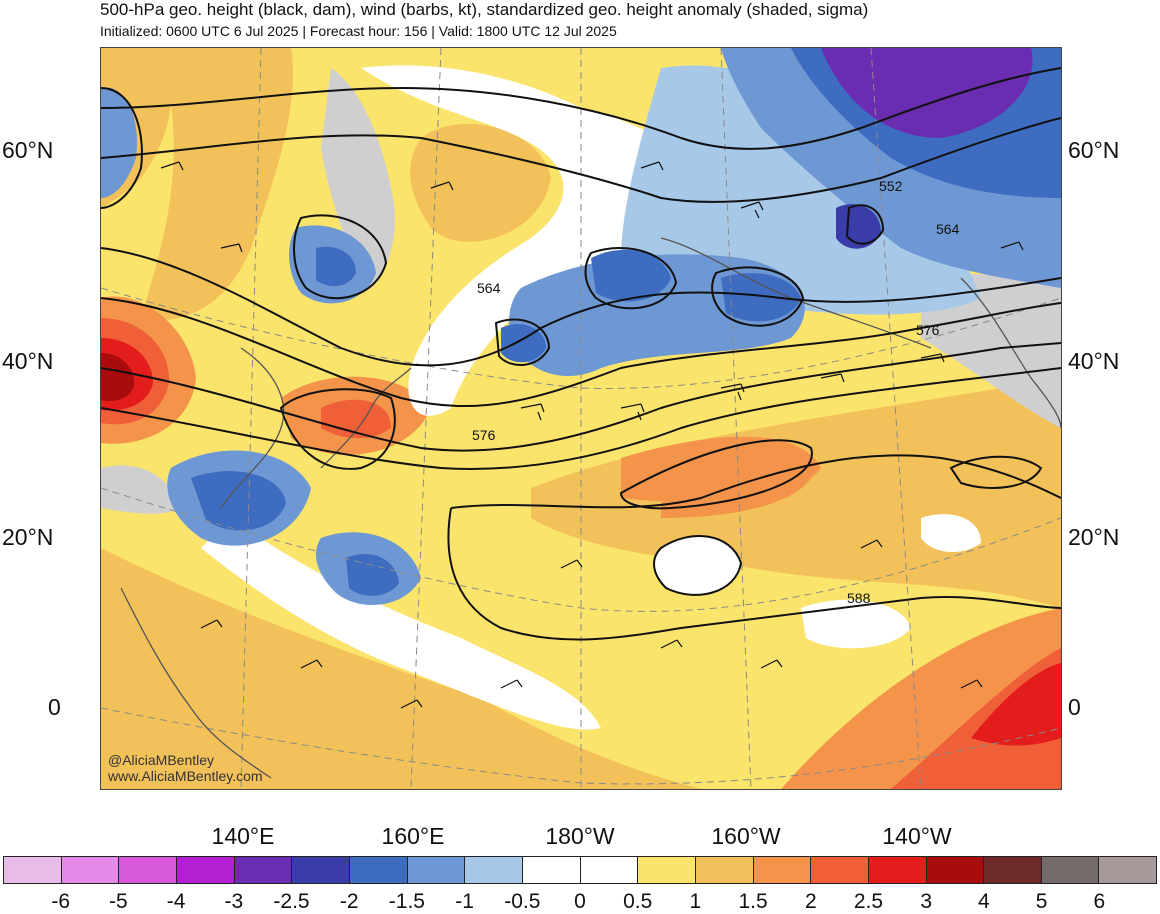 The width and height of the screenshot is (1160, 914). Describe the element at coordinates (366, 418) in the screenshot. I see `coastline-japan` at that location.